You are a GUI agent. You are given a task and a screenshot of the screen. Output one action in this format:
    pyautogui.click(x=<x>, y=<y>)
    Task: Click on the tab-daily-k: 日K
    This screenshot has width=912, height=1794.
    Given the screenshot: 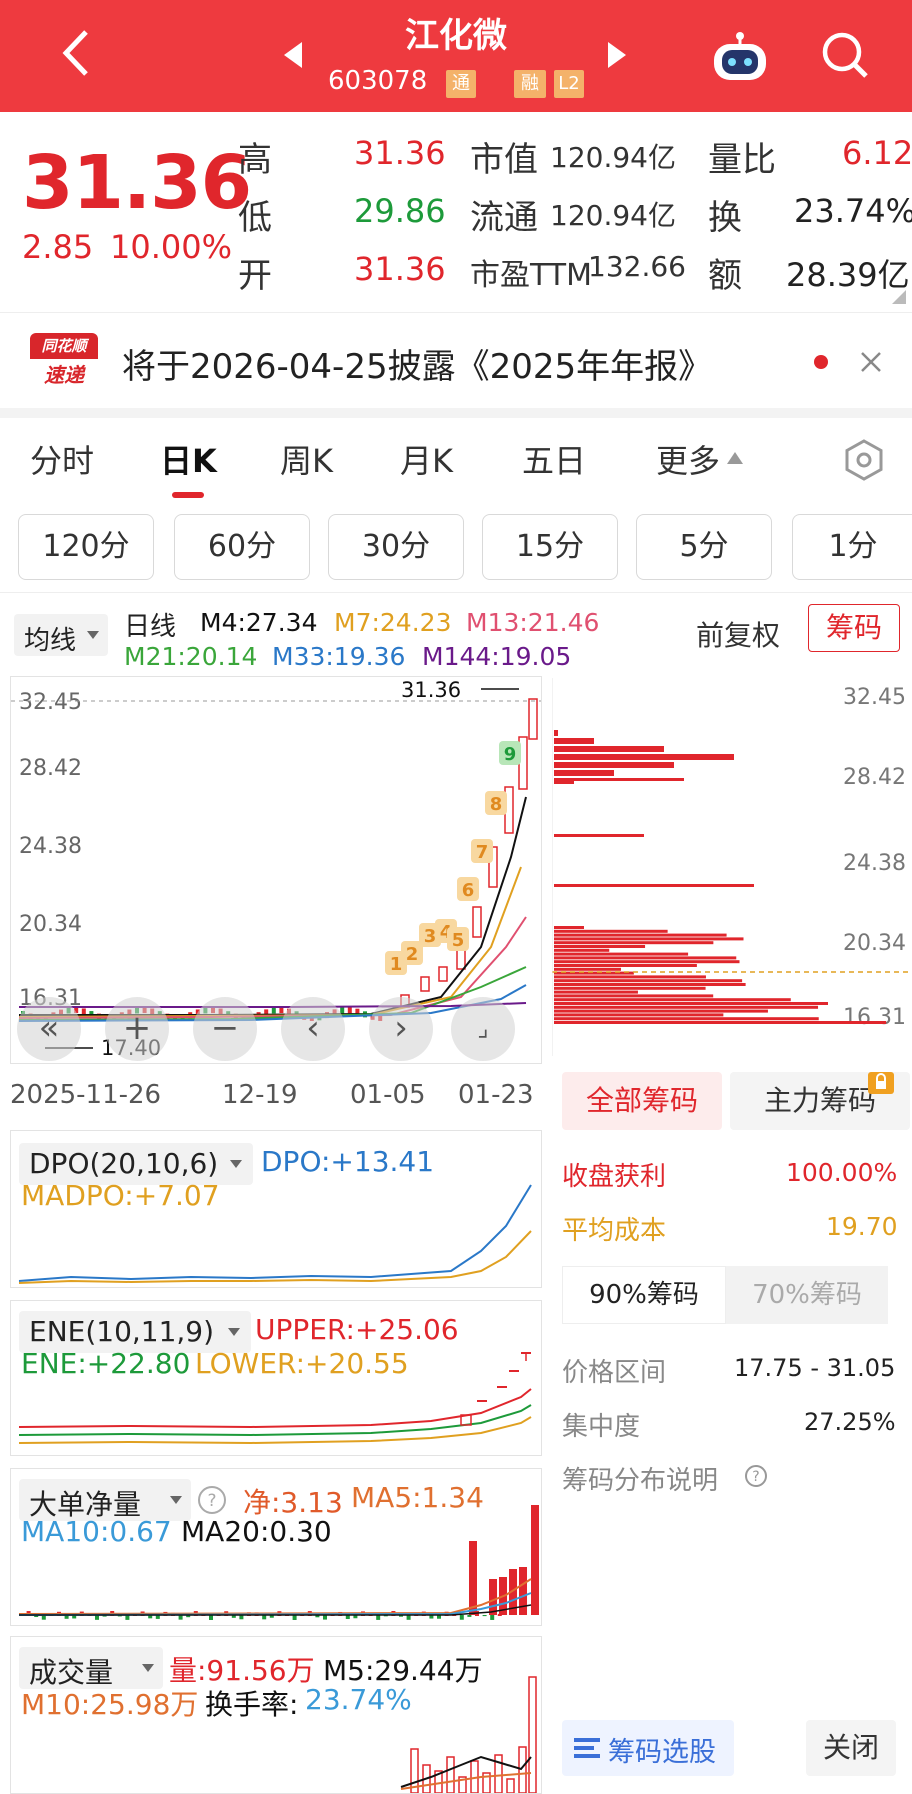 What is the action you would take?
    pyautogui.click(x=188, y=461)
    